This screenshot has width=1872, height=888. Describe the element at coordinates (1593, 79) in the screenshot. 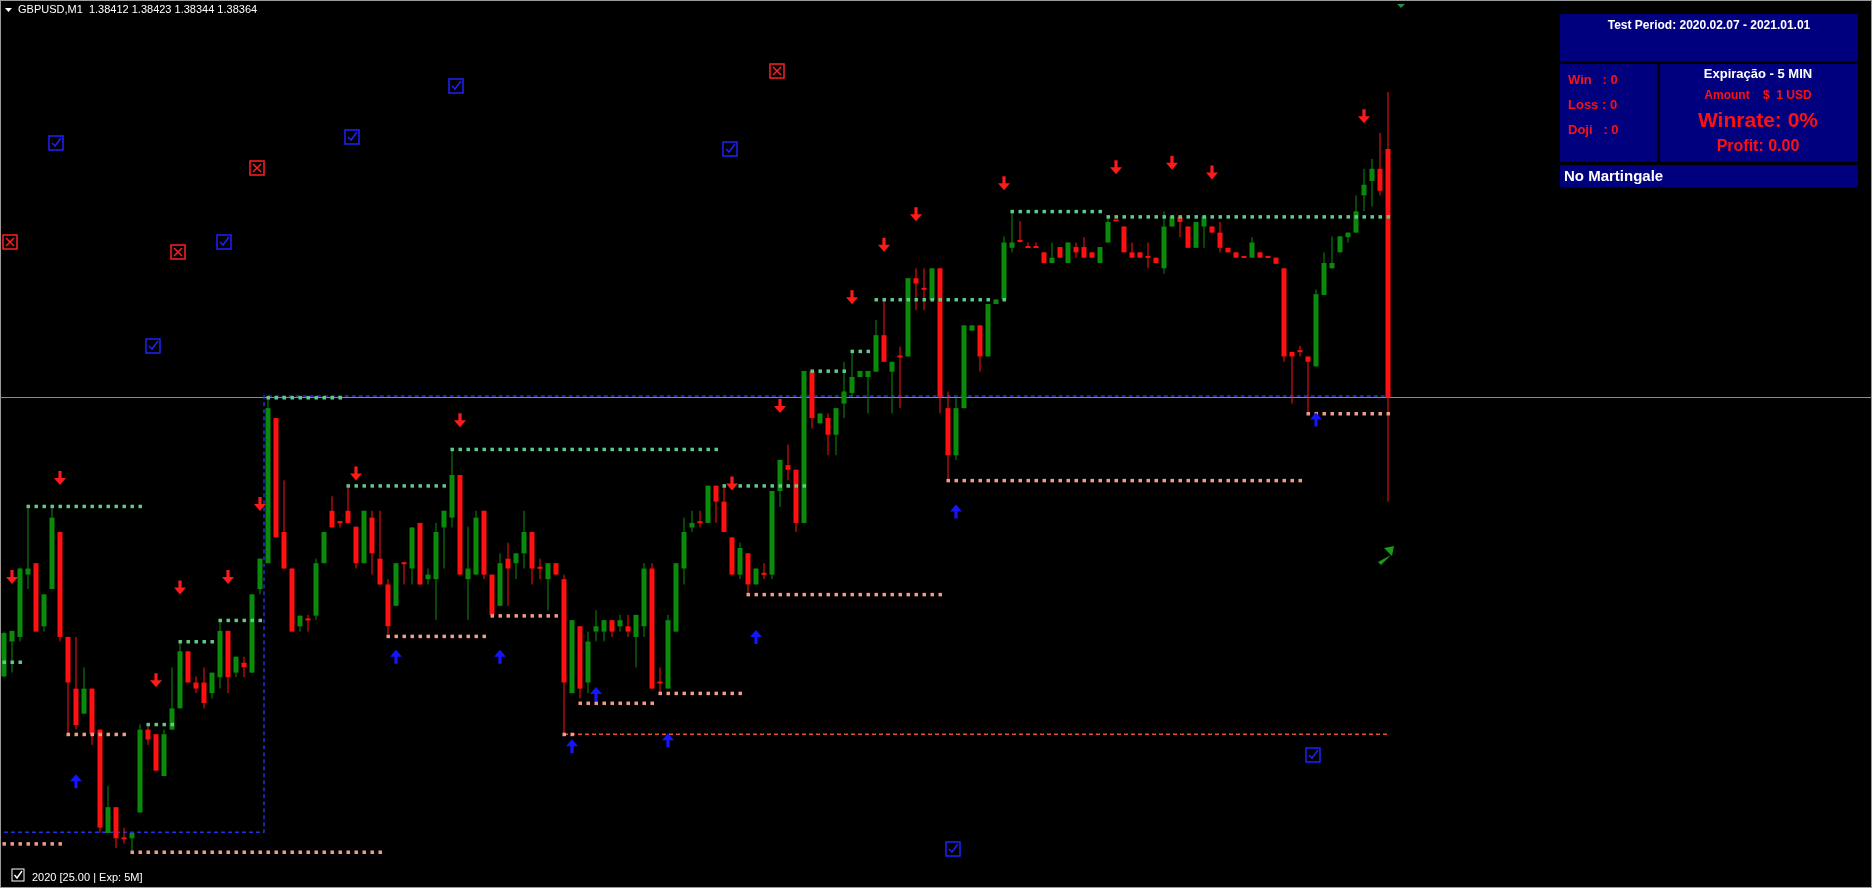

I see `text: Win : 0` at that location.